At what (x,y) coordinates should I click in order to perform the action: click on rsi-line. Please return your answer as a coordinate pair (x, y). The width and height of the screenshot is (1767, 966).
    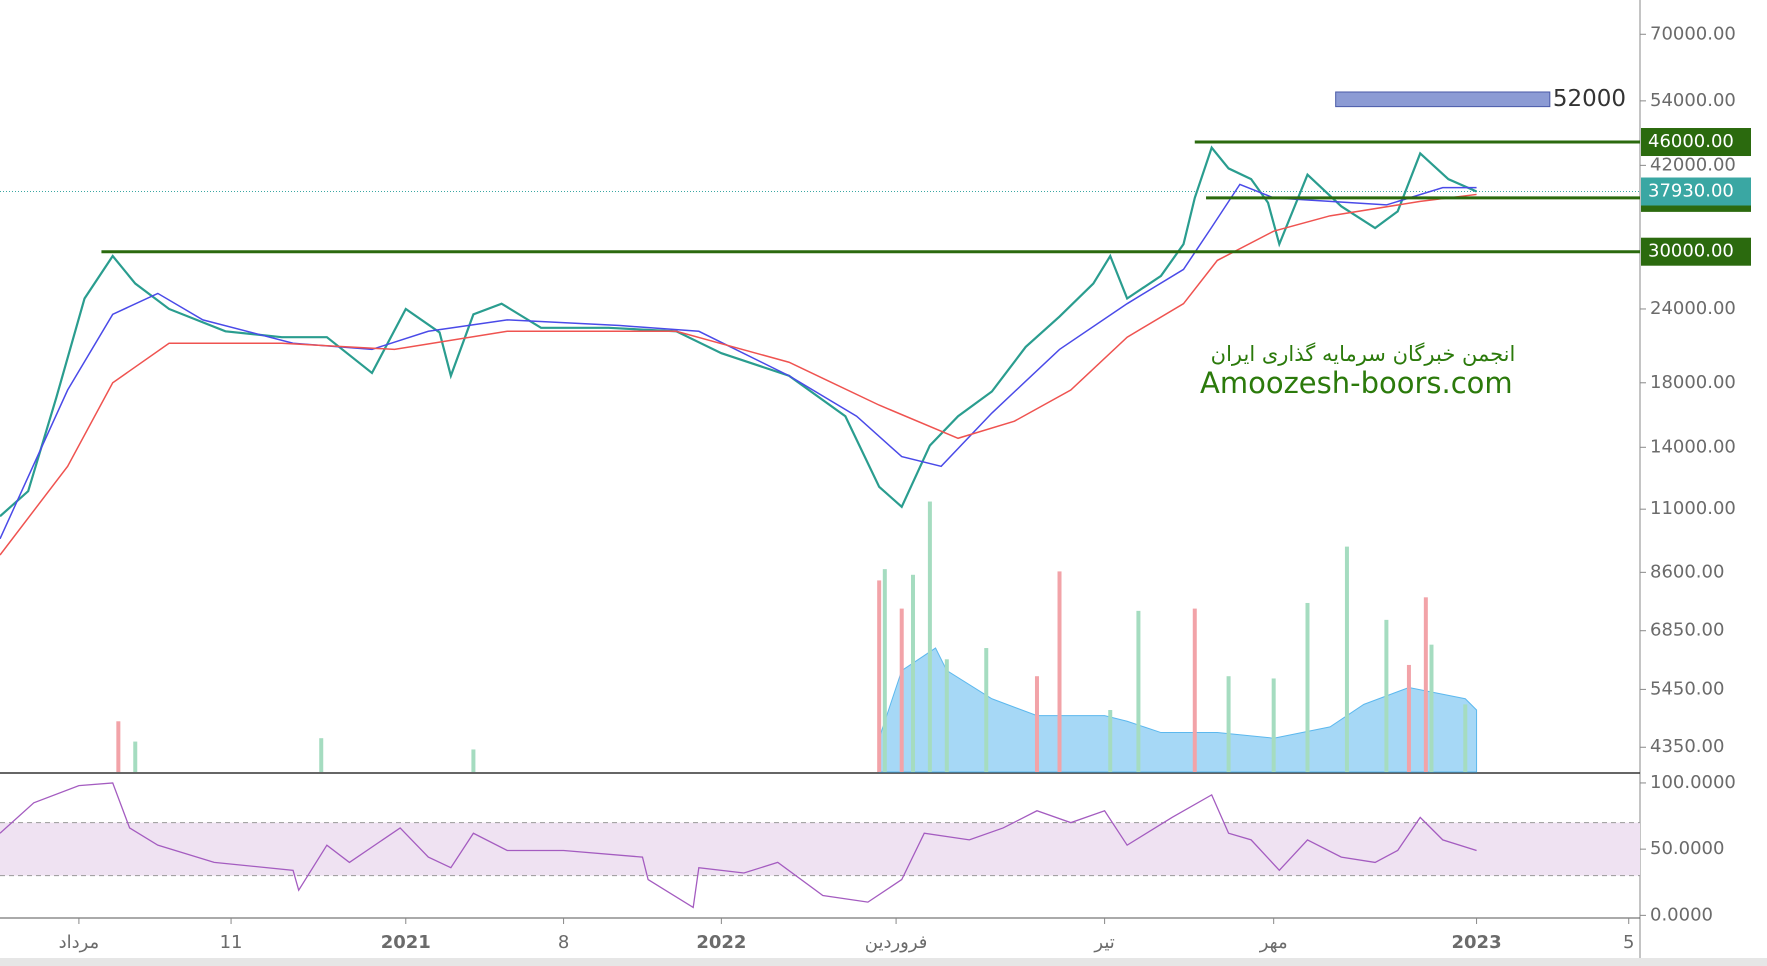
    Looking at the image, I should click on (738, 845).